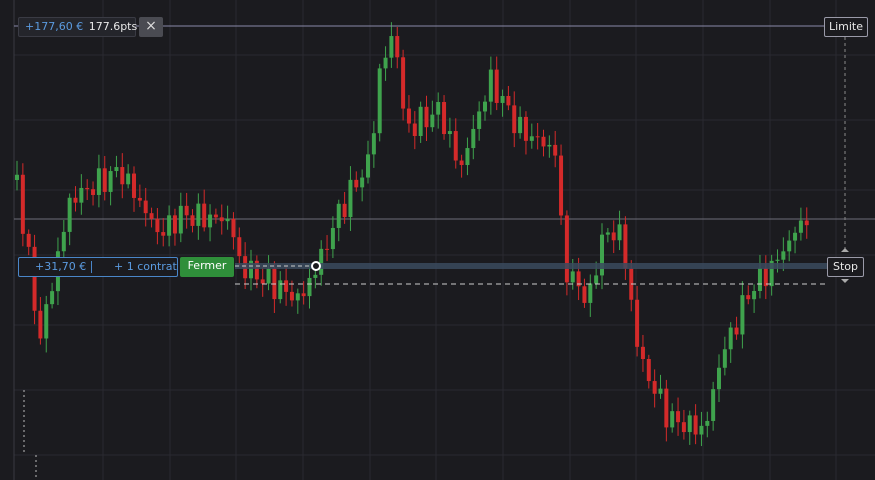 Image resolution: width=875 pixels, height=480 pixels. Describe the element at coordinates (151, 27) in the screenshot. I see `close-target-button: ×` at that location.